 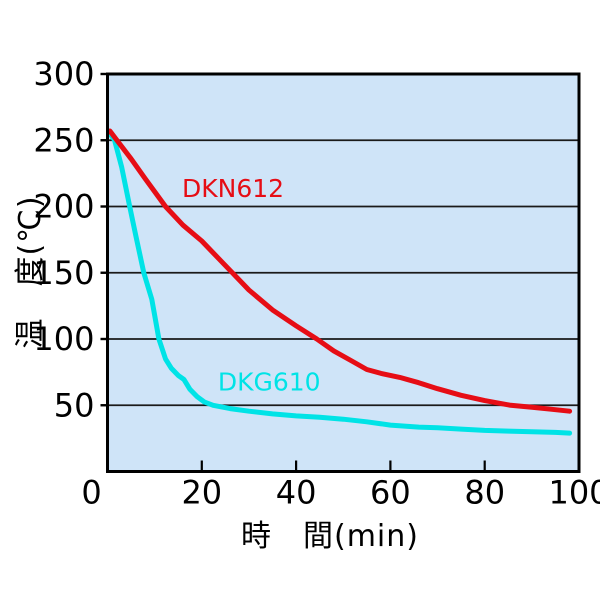 I want to click on x-tick-label: 20, so click(x=201, y=493).